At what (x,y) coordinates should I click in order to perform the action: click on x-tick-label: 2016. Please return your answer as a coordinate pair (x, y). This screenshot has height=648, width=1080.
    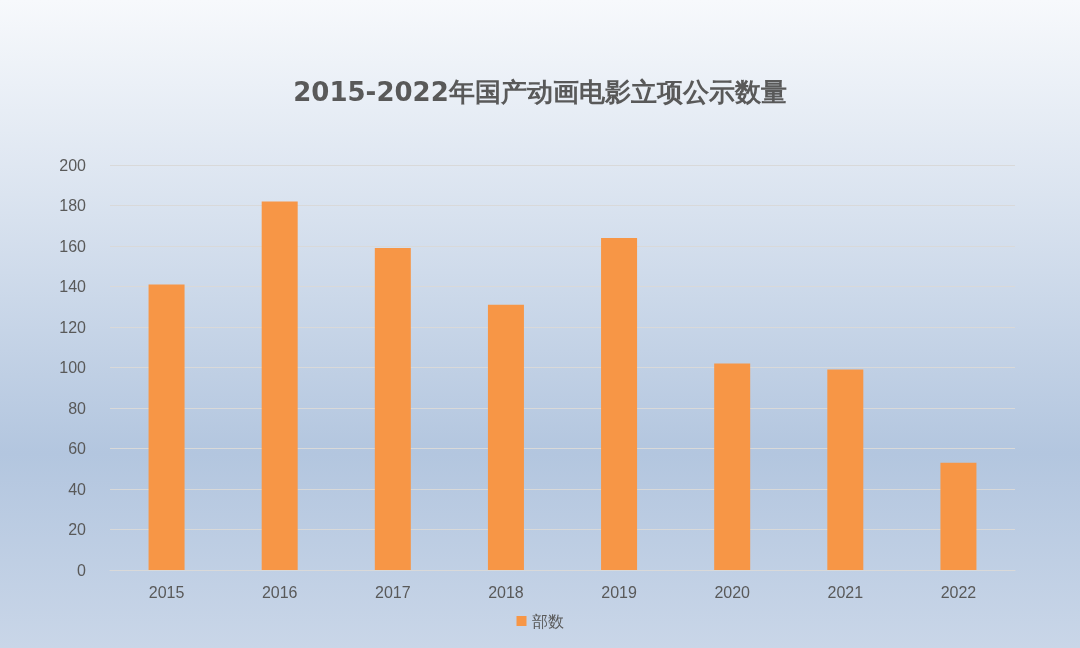
    Looking at the image, I should click on (279, 592).